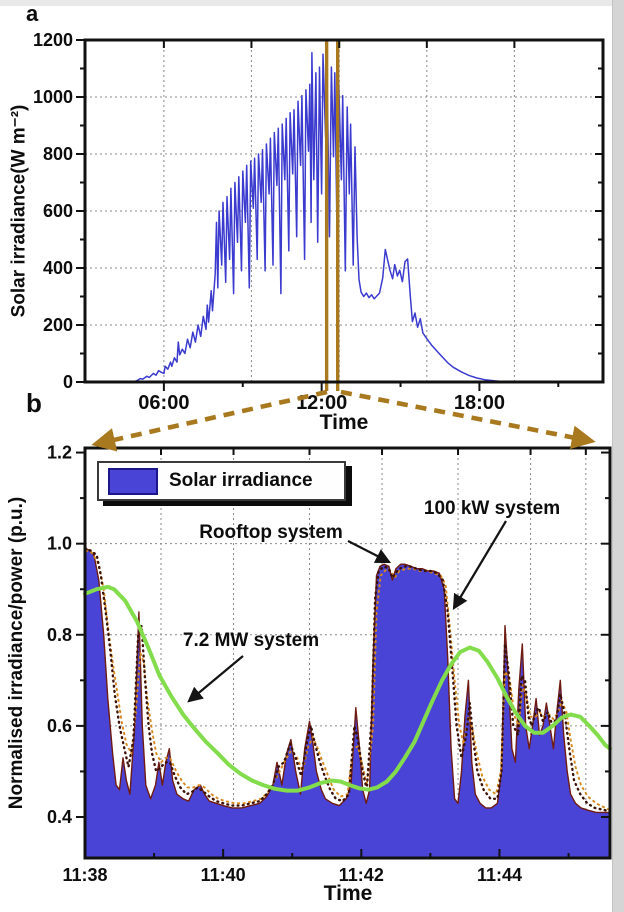 The width and height of the screenshot is (624, 912). Describe the element at coordinates (133, 481) in the screenshot. I see `legend-swatch-blue` at that location.